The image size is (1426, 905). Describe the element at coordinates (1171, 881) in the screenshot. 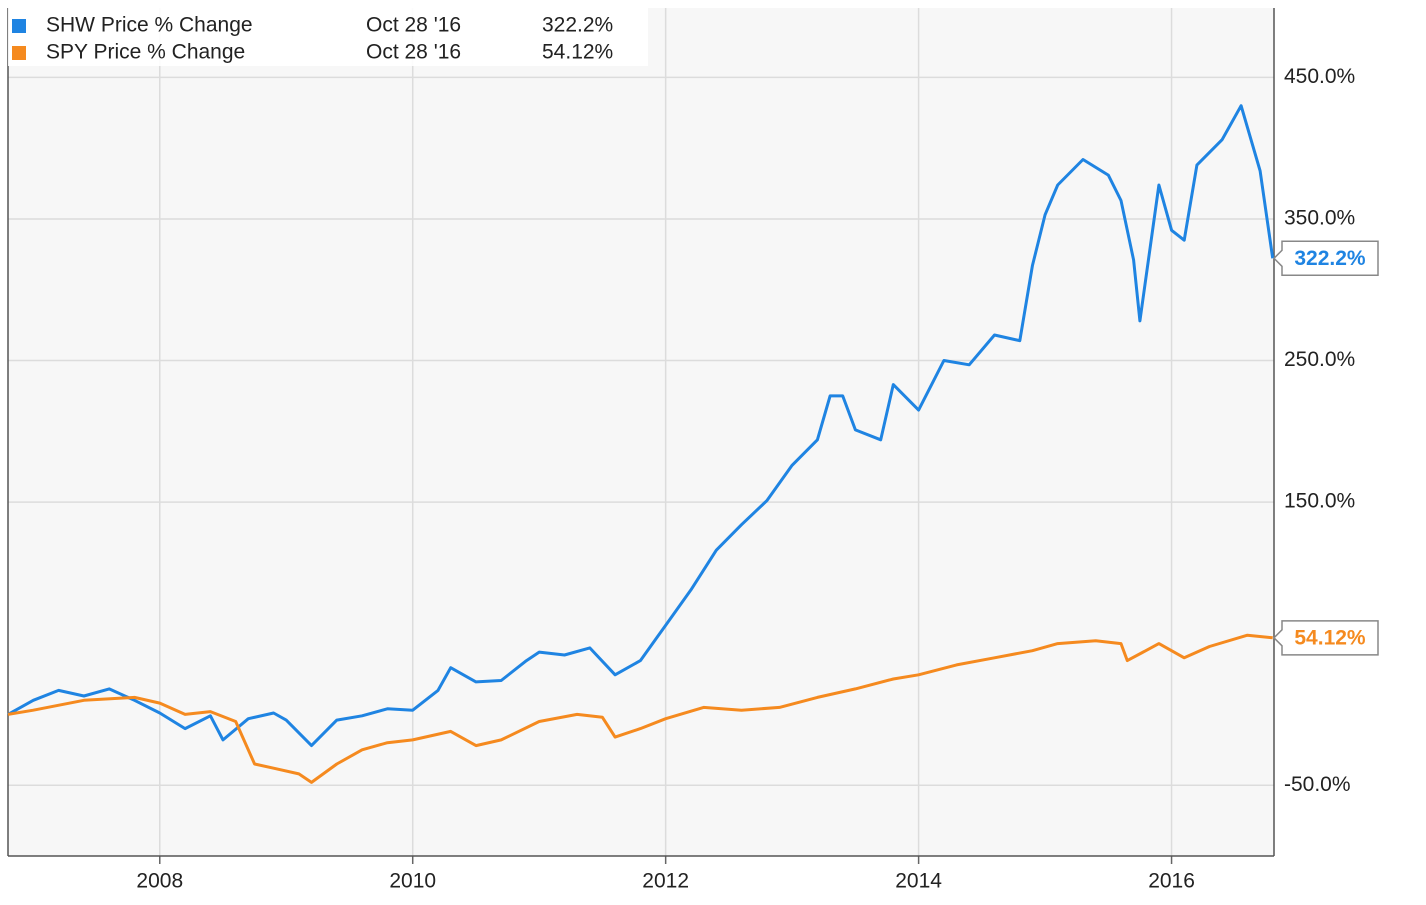

I see `x-tick-label: 2016` at that location.